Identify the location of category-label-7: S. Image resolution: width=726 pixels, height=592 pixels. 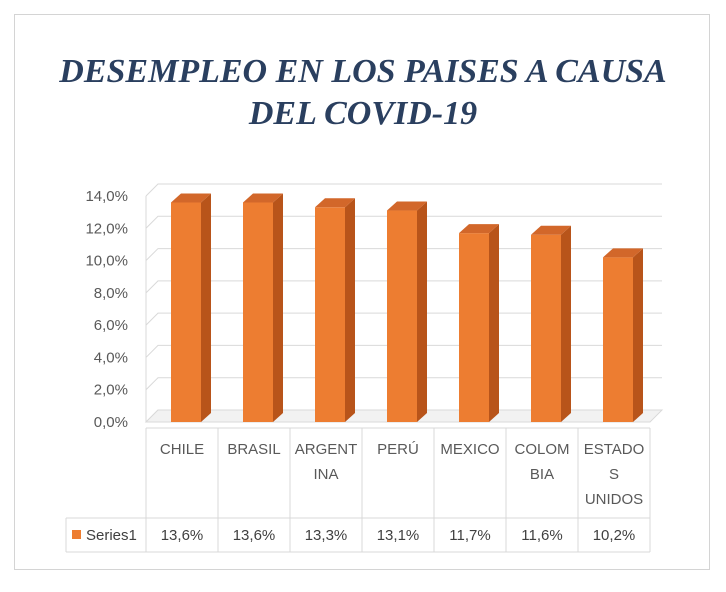
(614, 474).